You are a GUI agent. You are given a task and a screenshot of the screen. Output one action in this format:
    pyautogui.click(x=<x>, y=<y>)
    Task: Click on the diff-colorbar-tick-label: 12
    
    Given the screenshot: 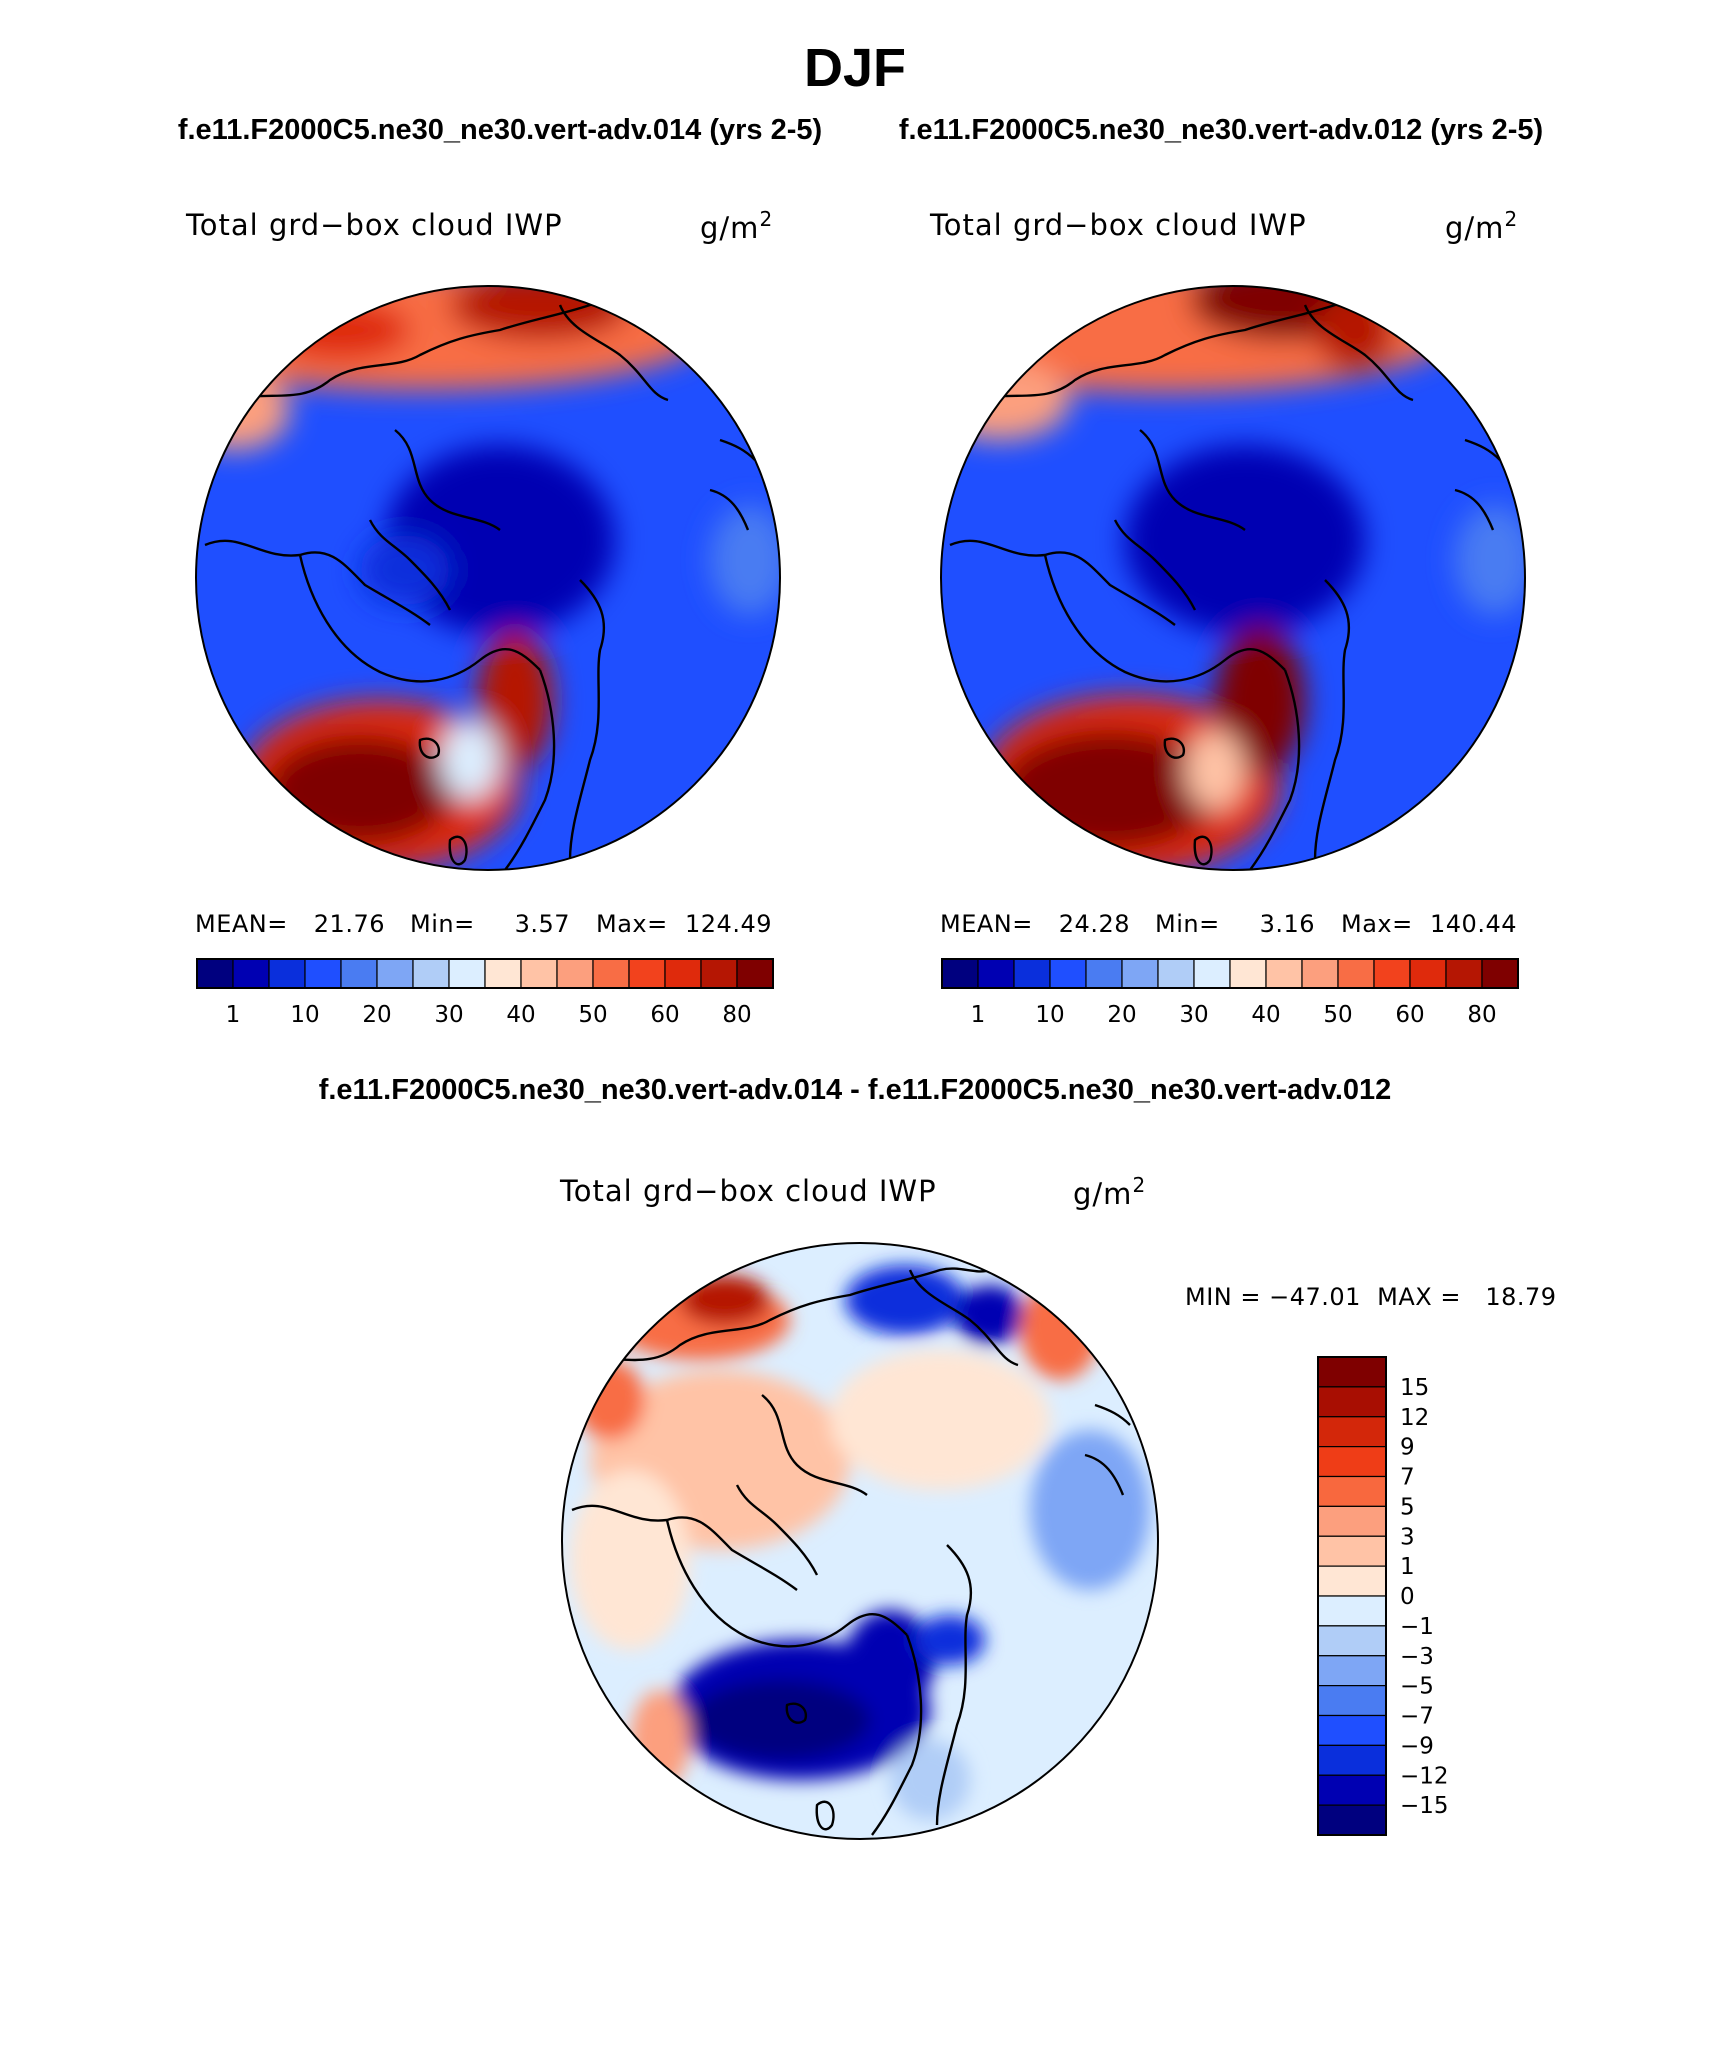 What is the action you would take?
    pyautogui.click(x=1414, y=1418)
    